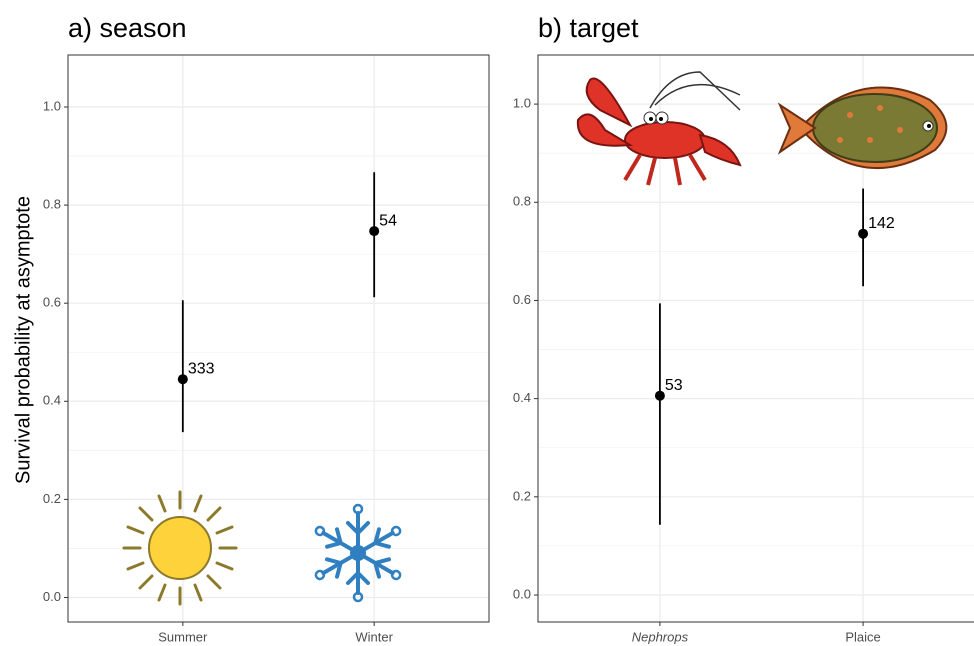 Image resolution: width=974 pixels, height=646 pixels. What do you see at coordinates (881, 223) in the screenshot?
I see `sample-size-label: 142` at bounding box center [881, 223].